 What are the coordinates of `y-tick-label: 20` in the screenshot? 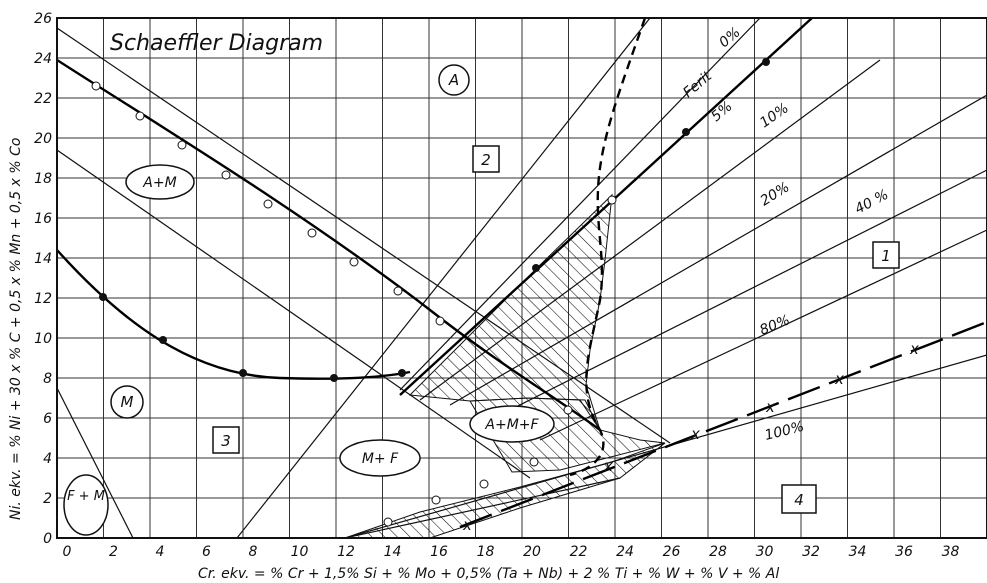 It's located at (43, 139).